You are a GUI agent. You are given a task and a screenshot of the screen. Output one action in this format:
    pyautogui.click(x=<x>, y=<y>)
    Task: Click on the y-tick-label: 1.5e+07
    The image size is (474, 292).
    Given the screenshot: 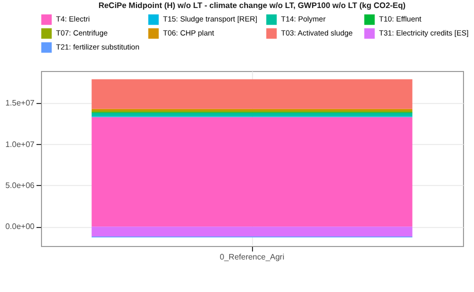 What is the action you would take?
    pyautogui.click(x=20, y=103)
    